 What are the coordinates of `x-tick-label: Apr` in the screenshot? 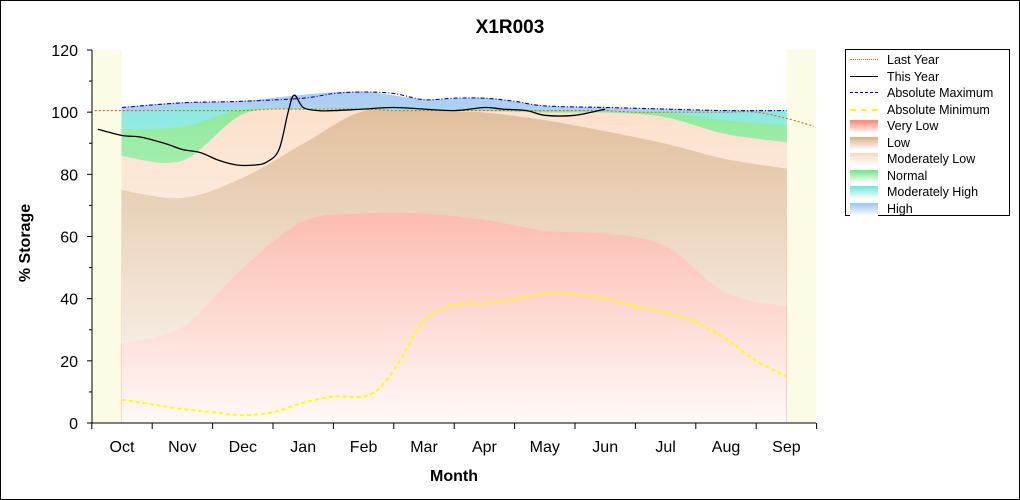 It's located at (485, 447).